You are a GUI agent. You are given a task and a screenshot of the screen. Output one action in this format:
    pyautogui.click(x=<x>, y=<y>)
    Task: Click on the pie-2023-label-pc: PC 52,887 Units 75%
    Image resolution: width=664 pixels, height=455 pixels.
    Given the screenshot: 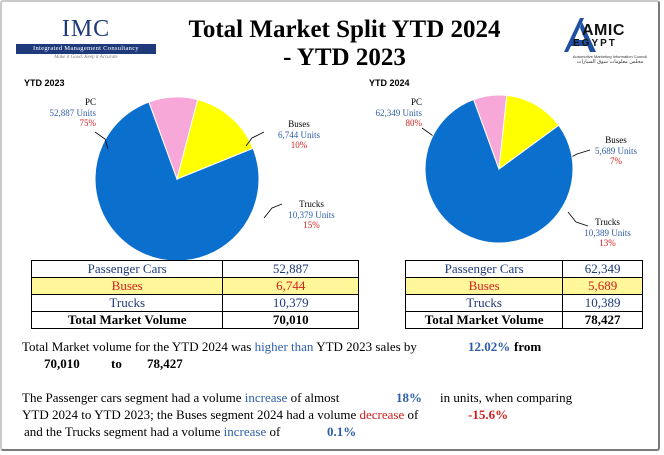 What is the action you would take?
    pyautogui.click(x=71, y=113)
    